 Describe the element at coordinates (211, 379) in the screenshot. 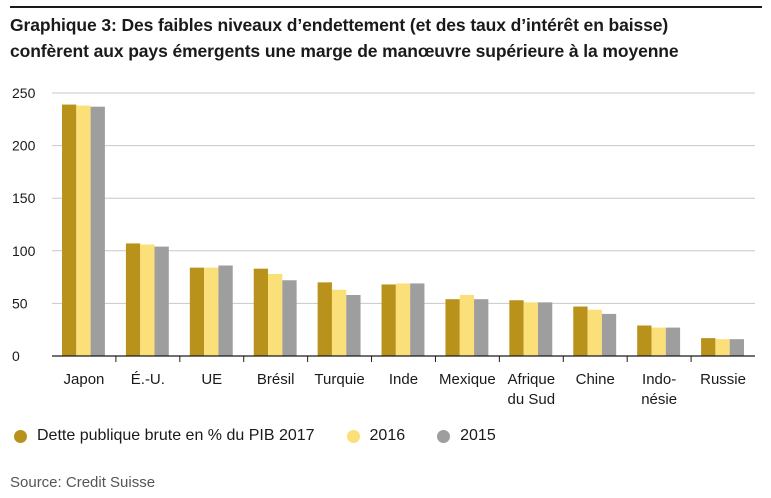

I see `x-tick-label-ue: UE` at that location.